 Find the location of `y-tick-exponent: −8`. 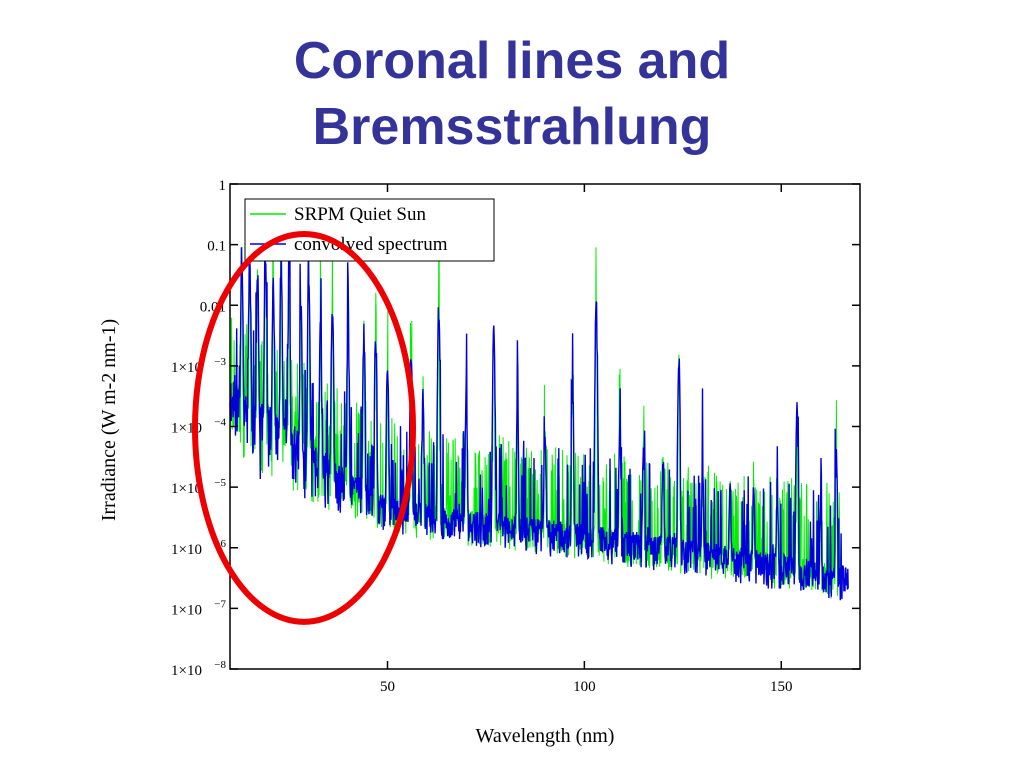

y-tick-exponent: −8 is located at coordinates (220, 665).